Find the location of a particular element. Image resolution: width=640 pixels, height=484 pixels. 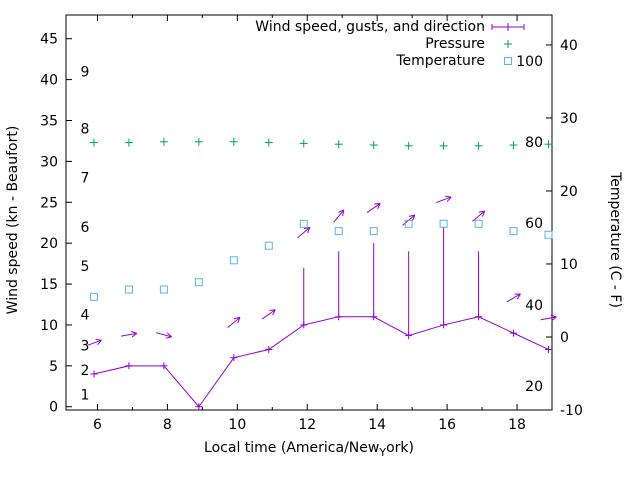

x-axis-title-main: Local time (America/New is located at coordinates (291, 448).